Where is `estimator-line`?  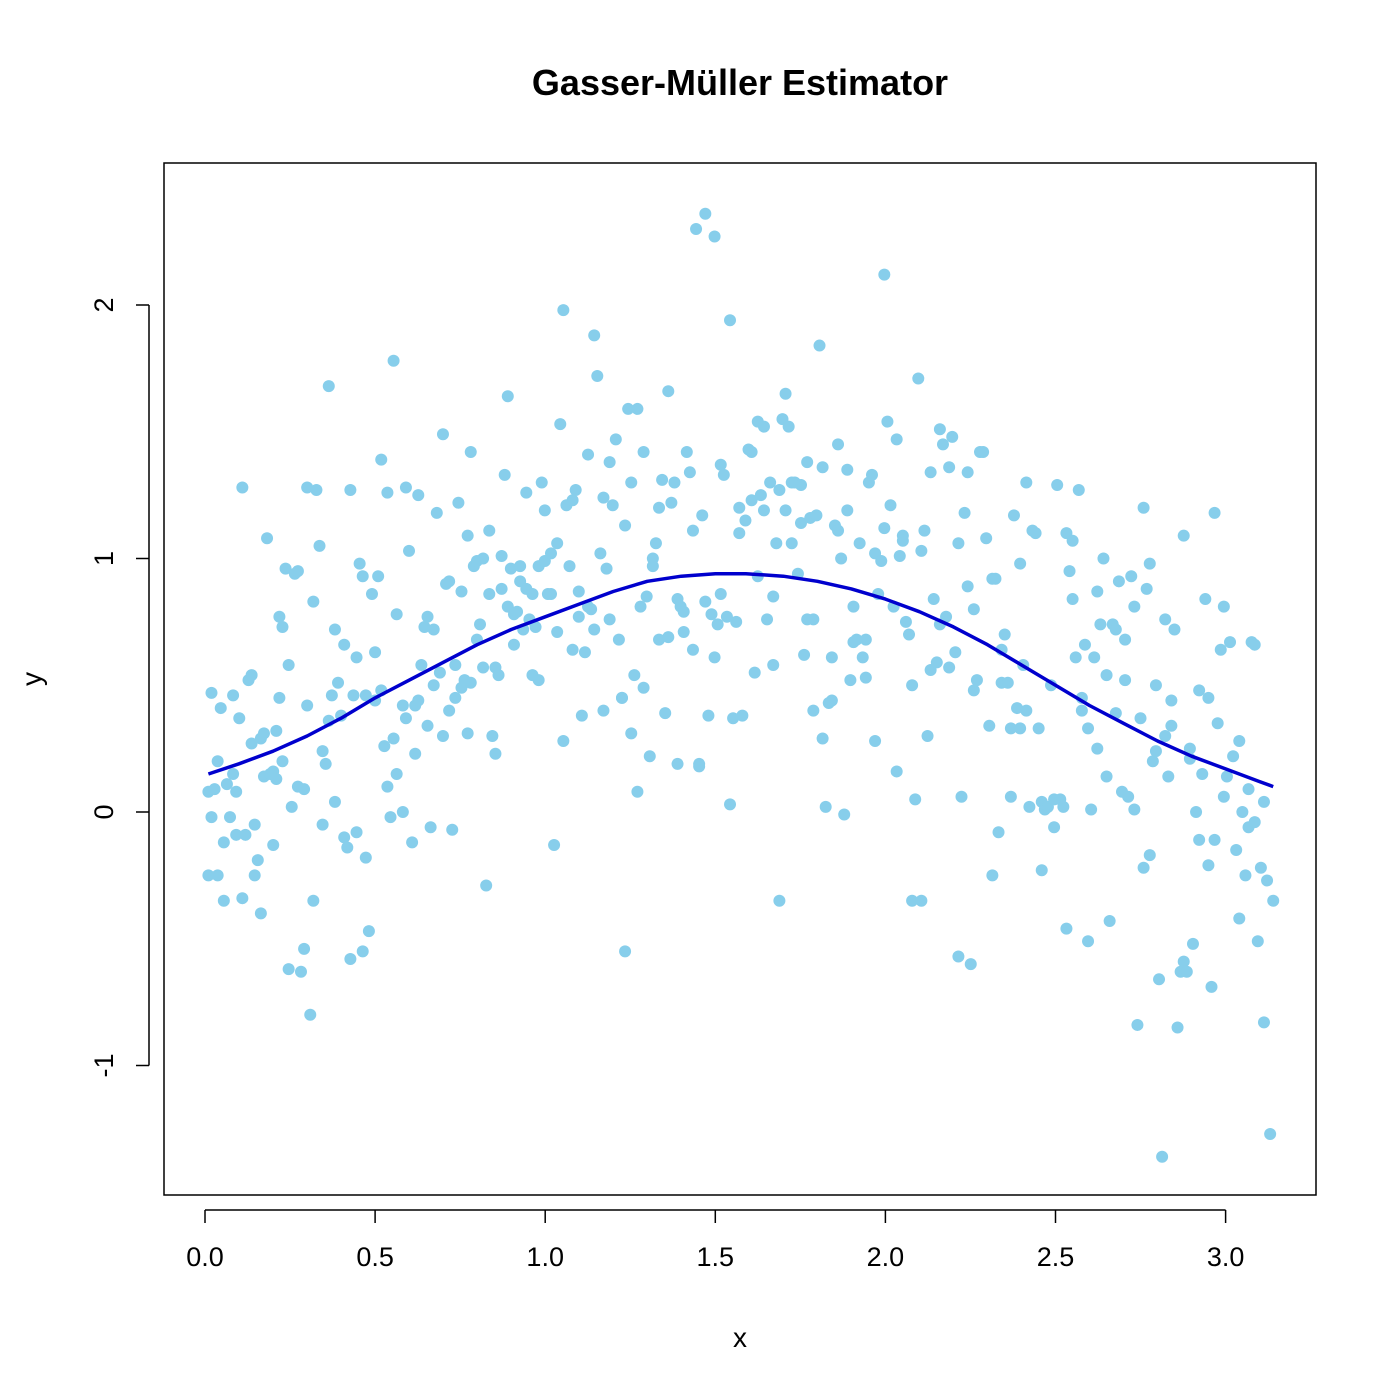 estimator-line is located at coordinates (740, 680).